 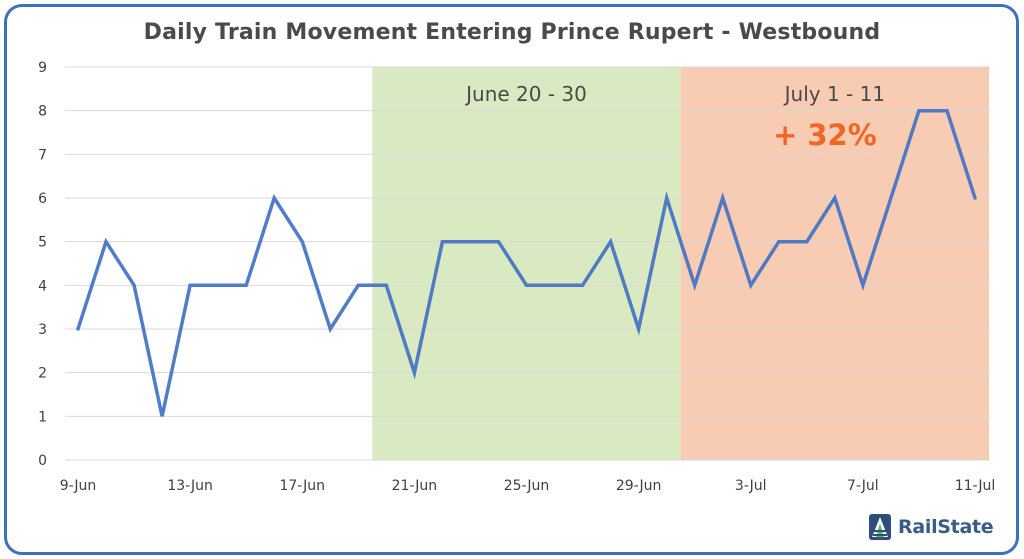 What do you see at coordinates (825, 135) in the screenshot?
I see `band-change-annotation: + 32%` at bounding box center [825, 135].